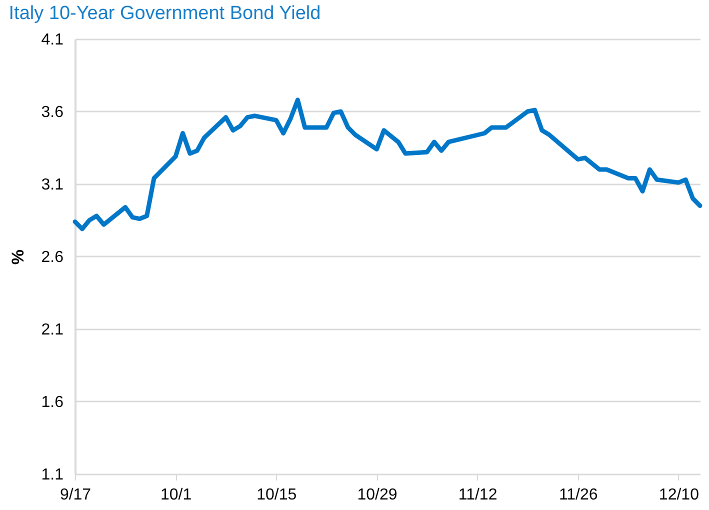 The height and width of the screenshot is (510, 709). I want to click on y-tick-label: 3.1, so click(52, 185).